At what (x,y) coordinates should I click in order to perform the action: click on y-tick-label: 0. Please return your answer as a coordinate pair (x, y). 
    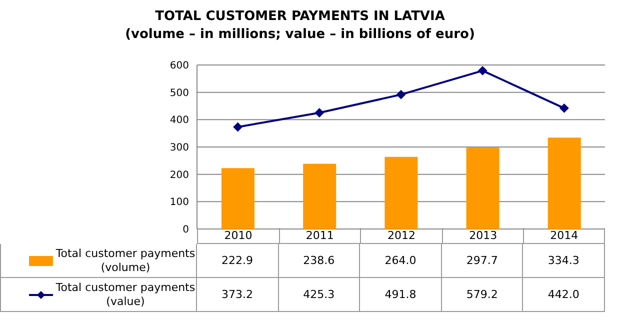
    Looking at the image, I should click on (185, 230).